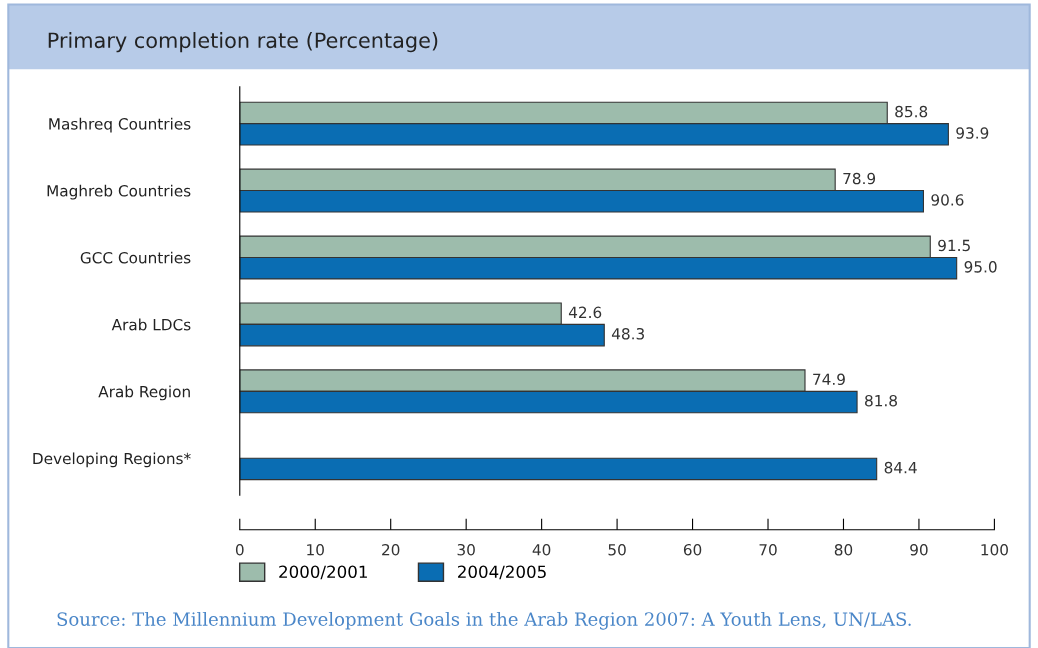 This screenshot has height=648, width=1038. What do you see at coordinates (144, 393) in the screenshot?
I see `y-tick-label: Arab Region` at bounding box center [144, 393].